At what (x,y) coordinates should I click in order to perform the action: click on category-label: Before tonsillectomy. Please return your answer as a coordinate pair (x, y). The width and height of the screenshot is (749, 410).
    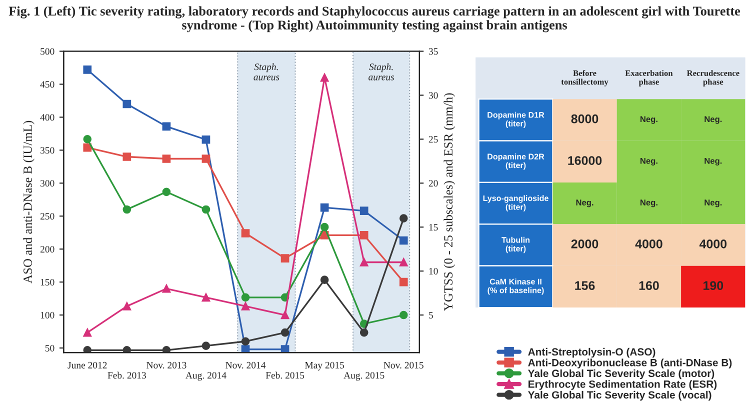
    Looking at the image, I should click on (584, 78).